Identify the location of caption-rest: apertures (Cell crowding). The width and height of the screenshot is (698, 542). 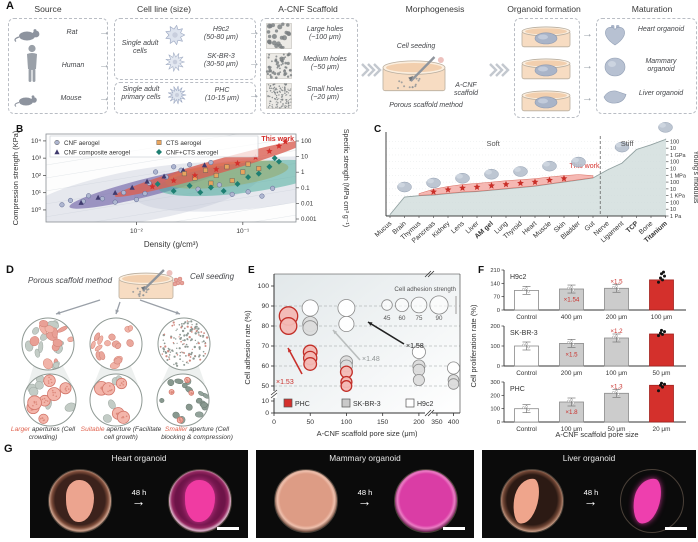
(52, 434).